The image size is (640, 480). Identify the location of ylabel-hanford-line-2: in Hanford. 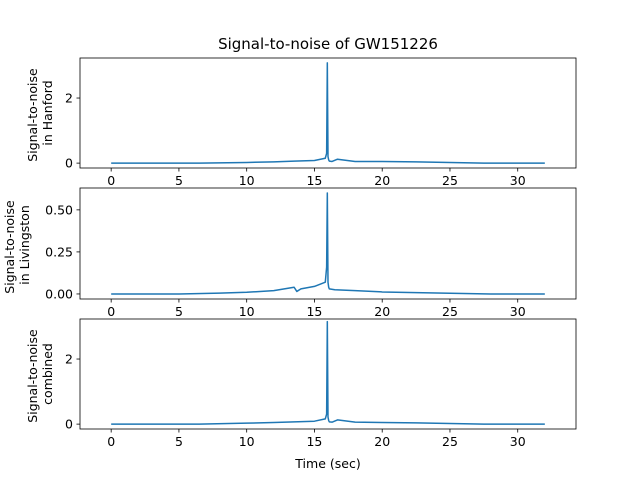
(47, 112).